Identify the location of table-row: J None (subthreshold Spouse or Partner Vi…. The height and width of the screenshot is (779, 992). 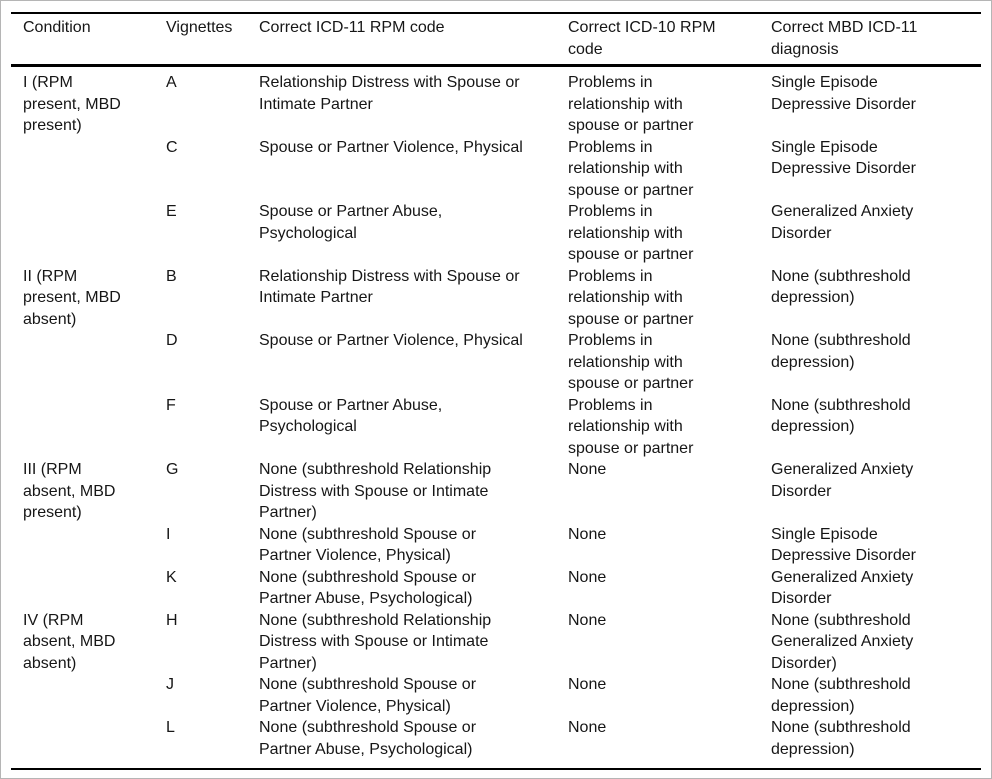
(496, 695).